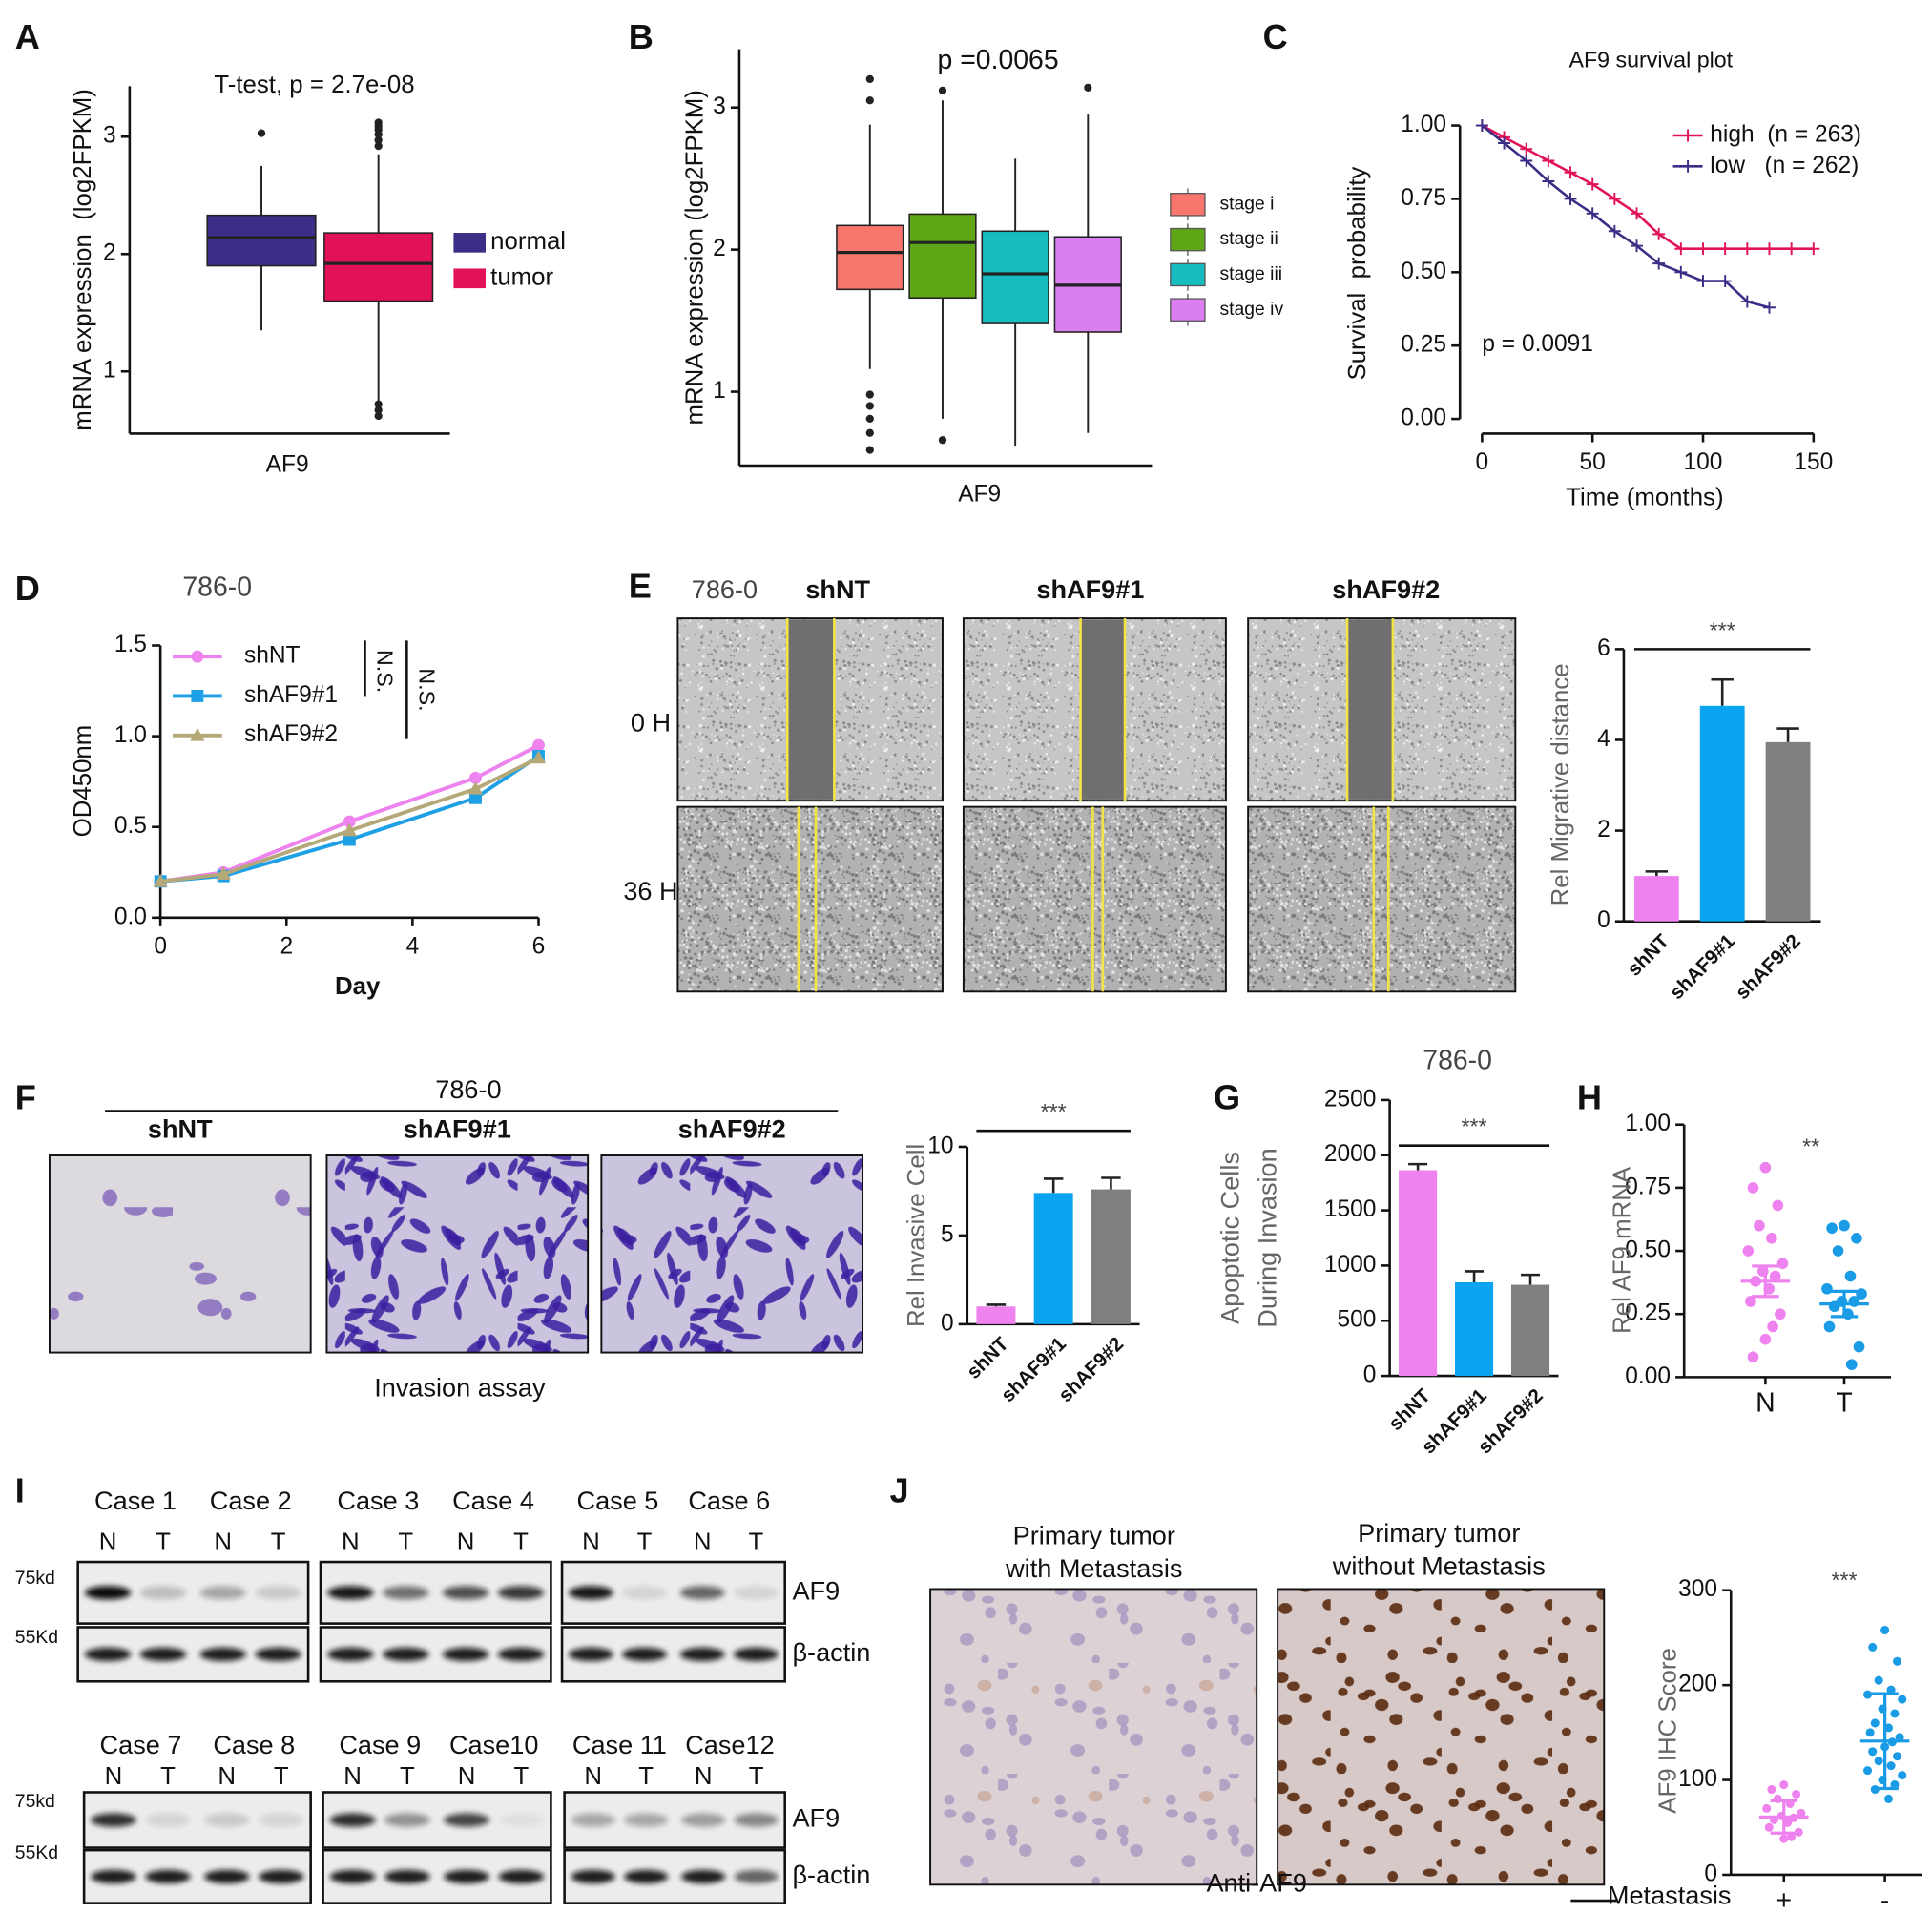 Image resolution: width=1932 pixels, height=1913 pixels. Describe the element at coordinates (1350, 1265) in the screenshot. I see `y-tick-label: 1000` at that location.